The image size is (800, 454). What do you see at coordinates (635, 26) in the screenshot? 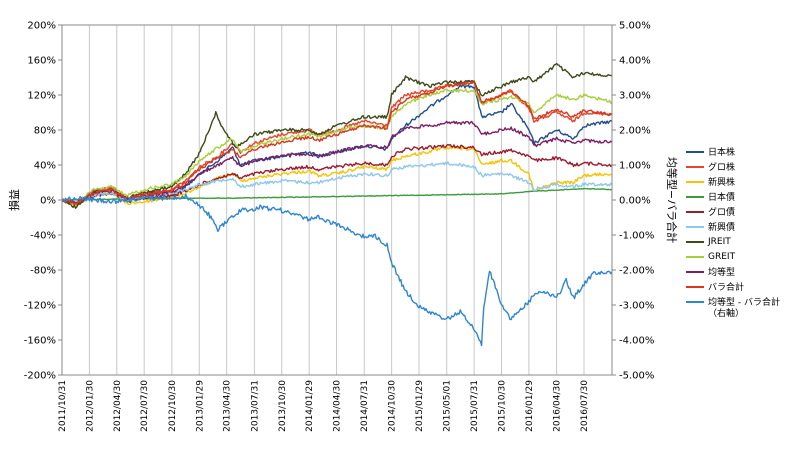
I see `y2-tick-label: 5.00%` at bounding box center [635, 26].